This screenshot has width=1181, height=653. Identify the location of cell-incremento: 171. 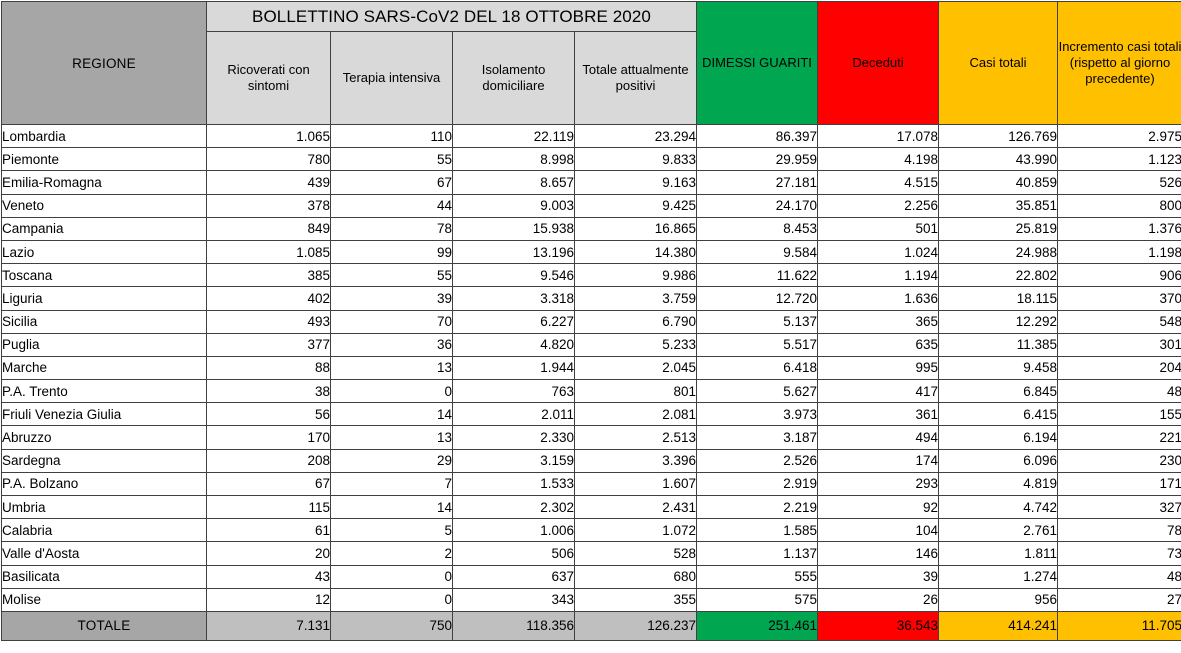
(1119, 483).